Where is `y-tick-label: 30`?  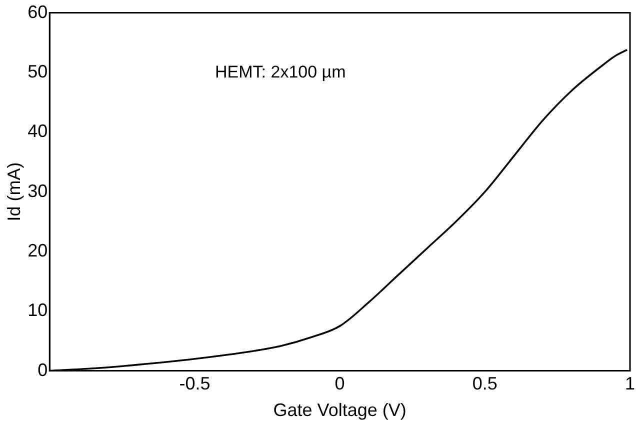
y-tick-label: 30 is located at coordinates (38, 190).